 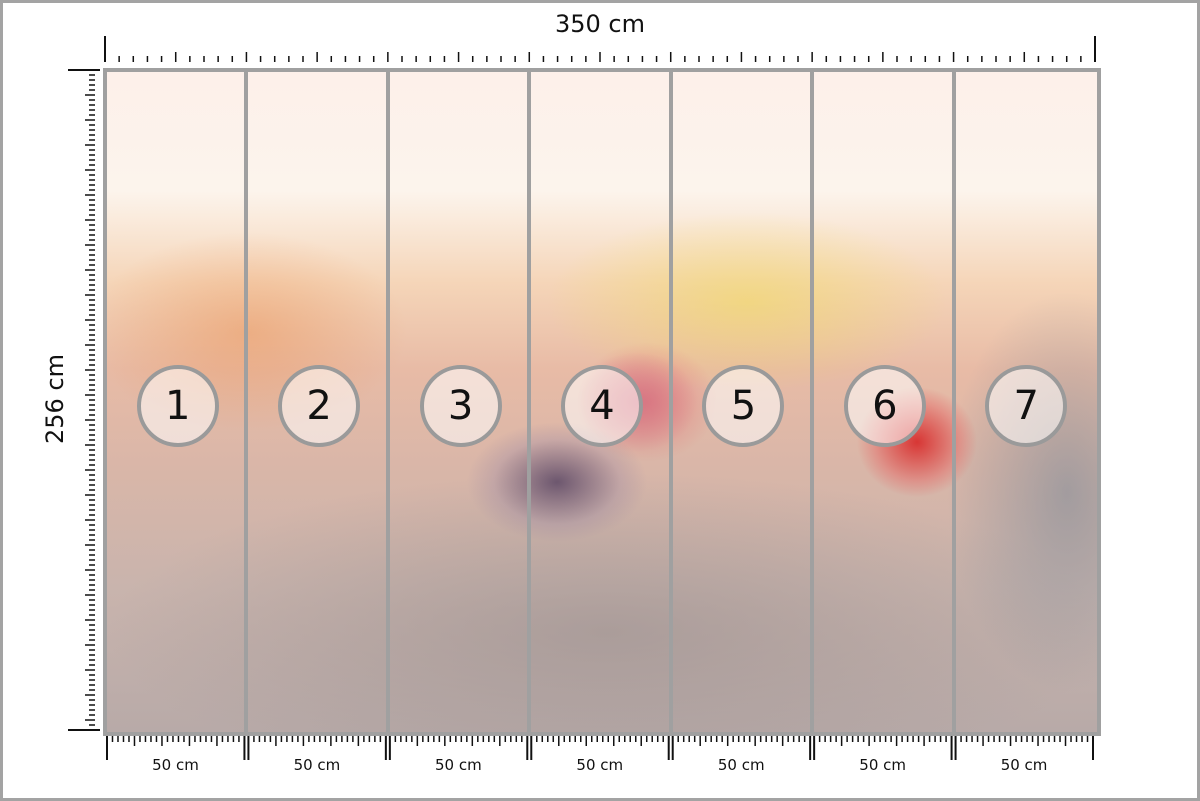 I want to click on panel-number-badge: 1, so click(x=177, y=406).